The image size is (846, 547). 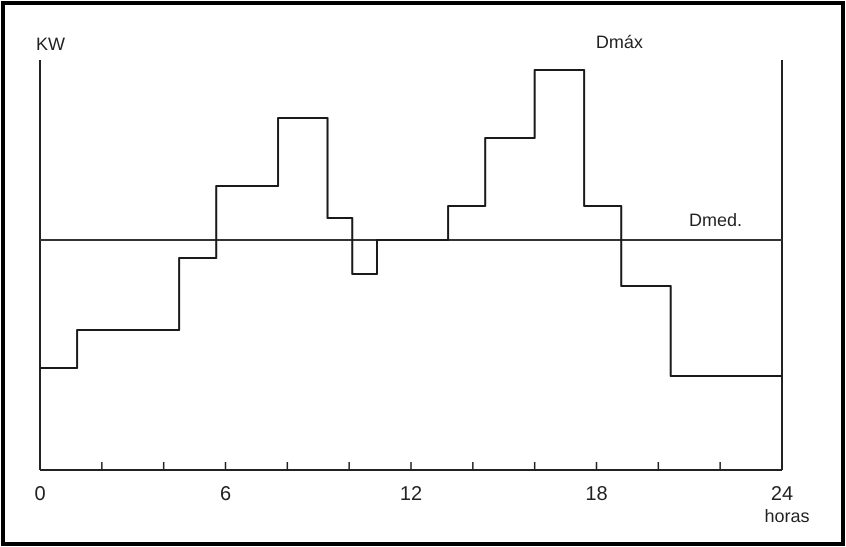 What do you see at coordinates (715, 220) in the screenshot?
I see `ref-line-label: Dmed.` at bounding box center [715, 220].